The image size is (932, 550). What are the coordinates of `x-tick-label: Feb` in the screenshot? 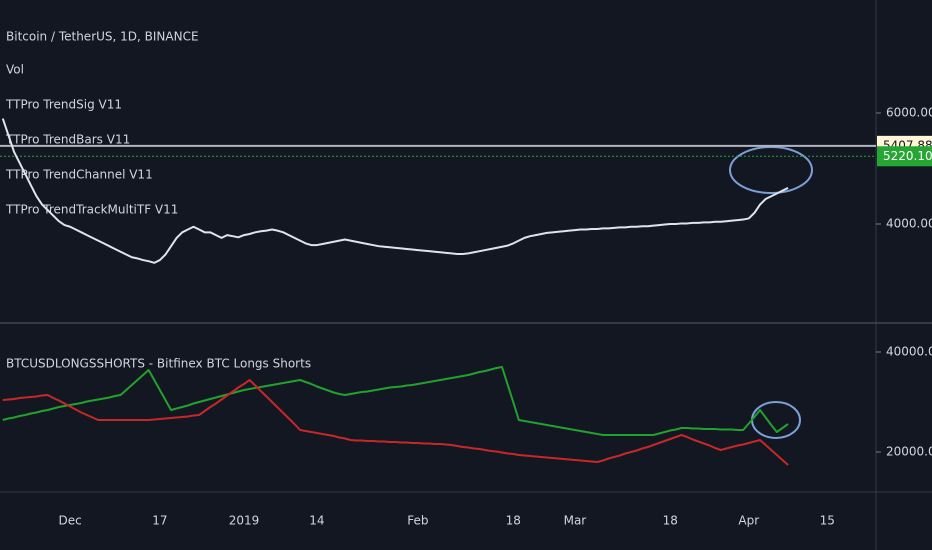 It's located at (417, 521).